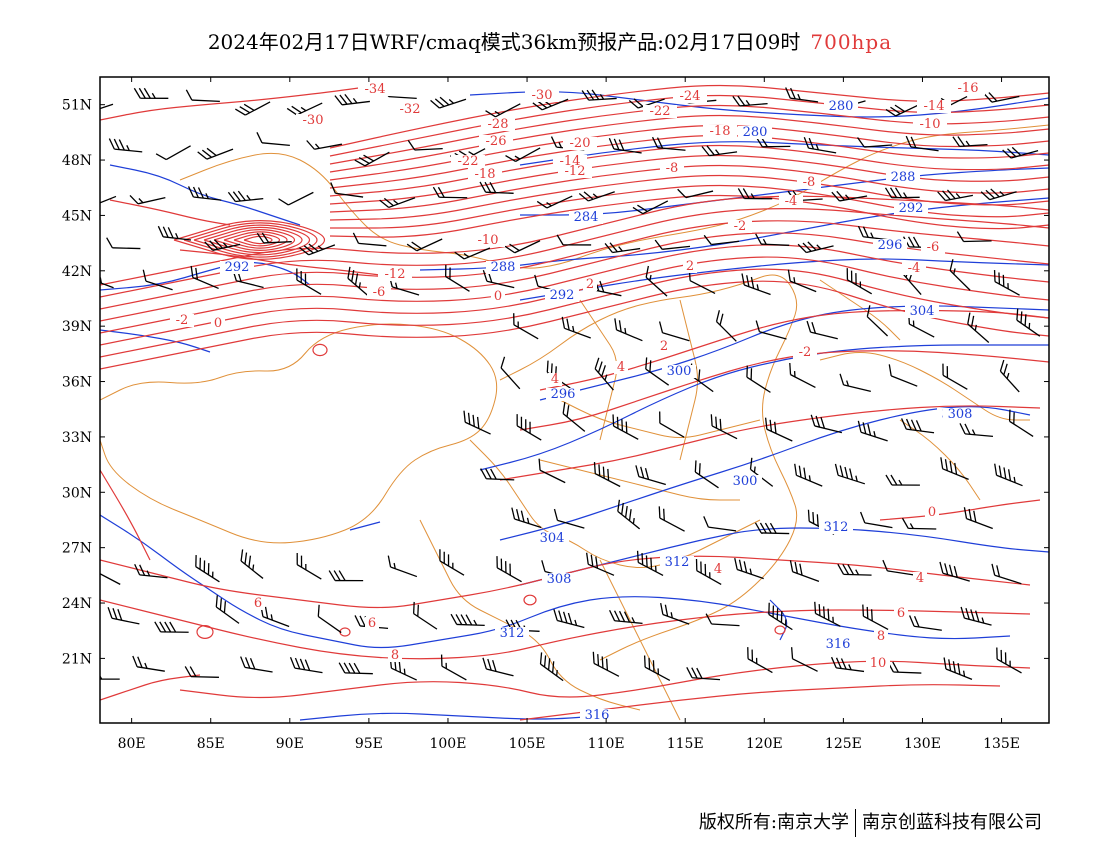 The image size is (1100, 850). Describe the element at coordinates (503, 267) in the screenshot. I see `height-label: 288` at that location.